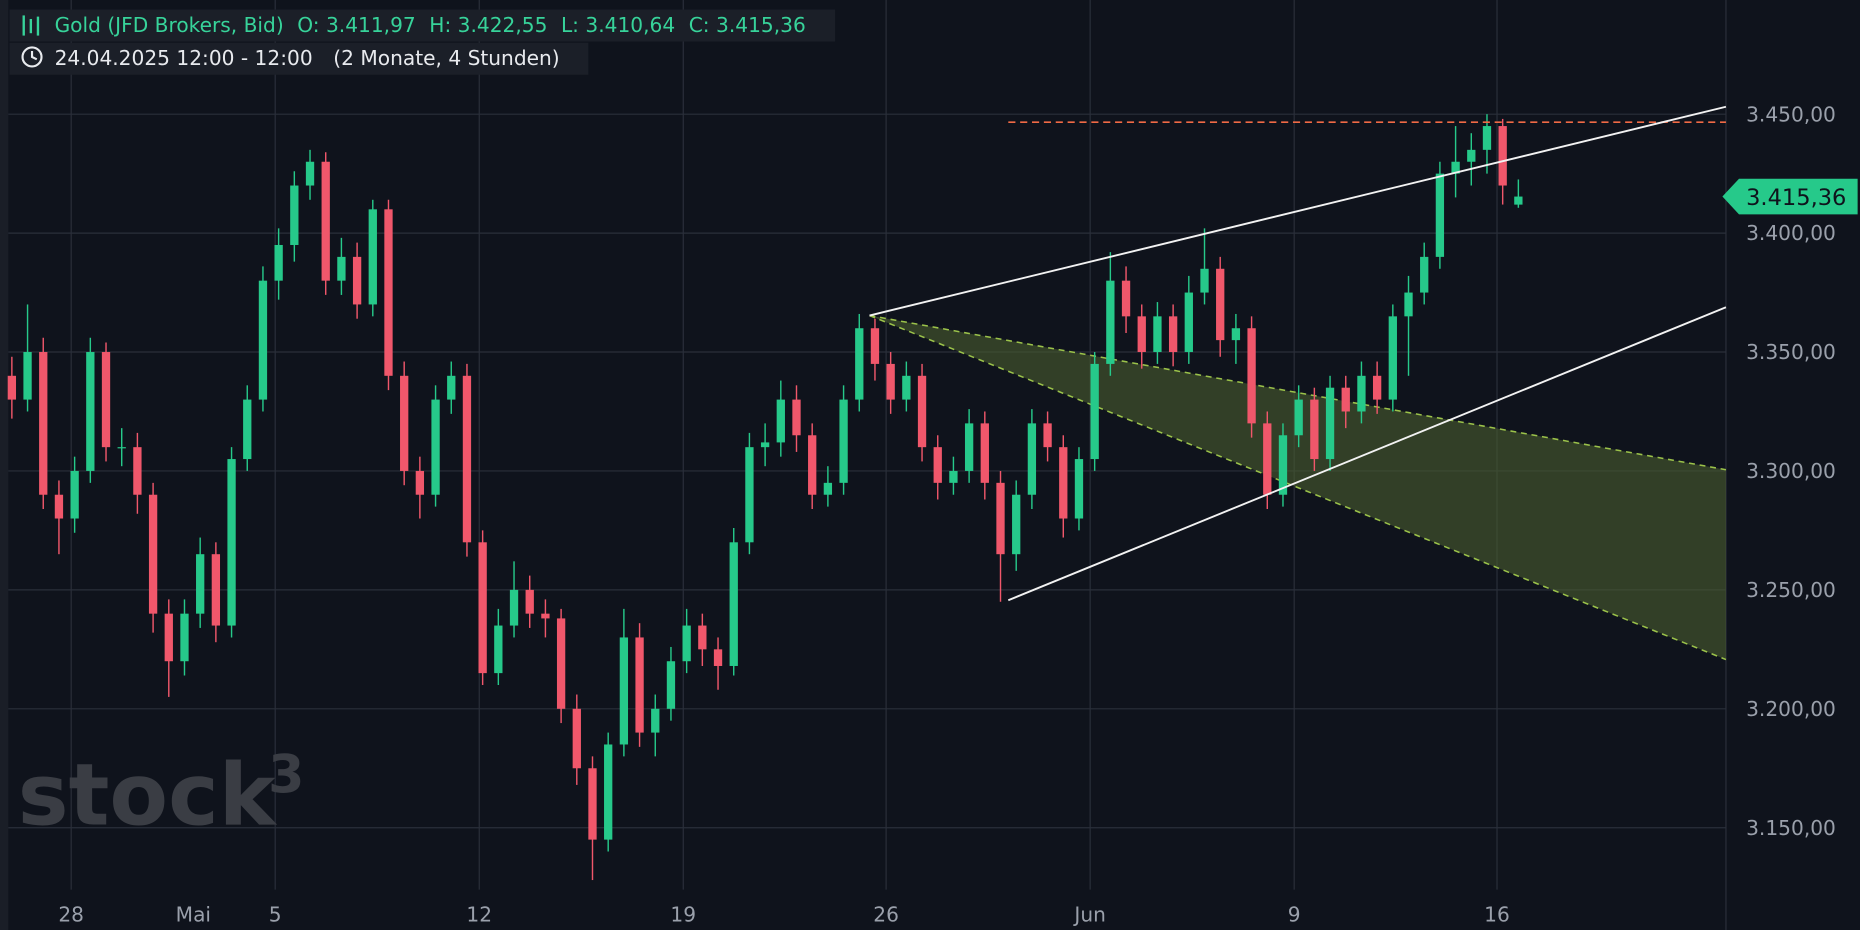 The width and height of the screenshot is (1860, 930). Describe the element at coordinates (630, 25) in the screenshot. I see `l-value: 3.410,64` at that location.